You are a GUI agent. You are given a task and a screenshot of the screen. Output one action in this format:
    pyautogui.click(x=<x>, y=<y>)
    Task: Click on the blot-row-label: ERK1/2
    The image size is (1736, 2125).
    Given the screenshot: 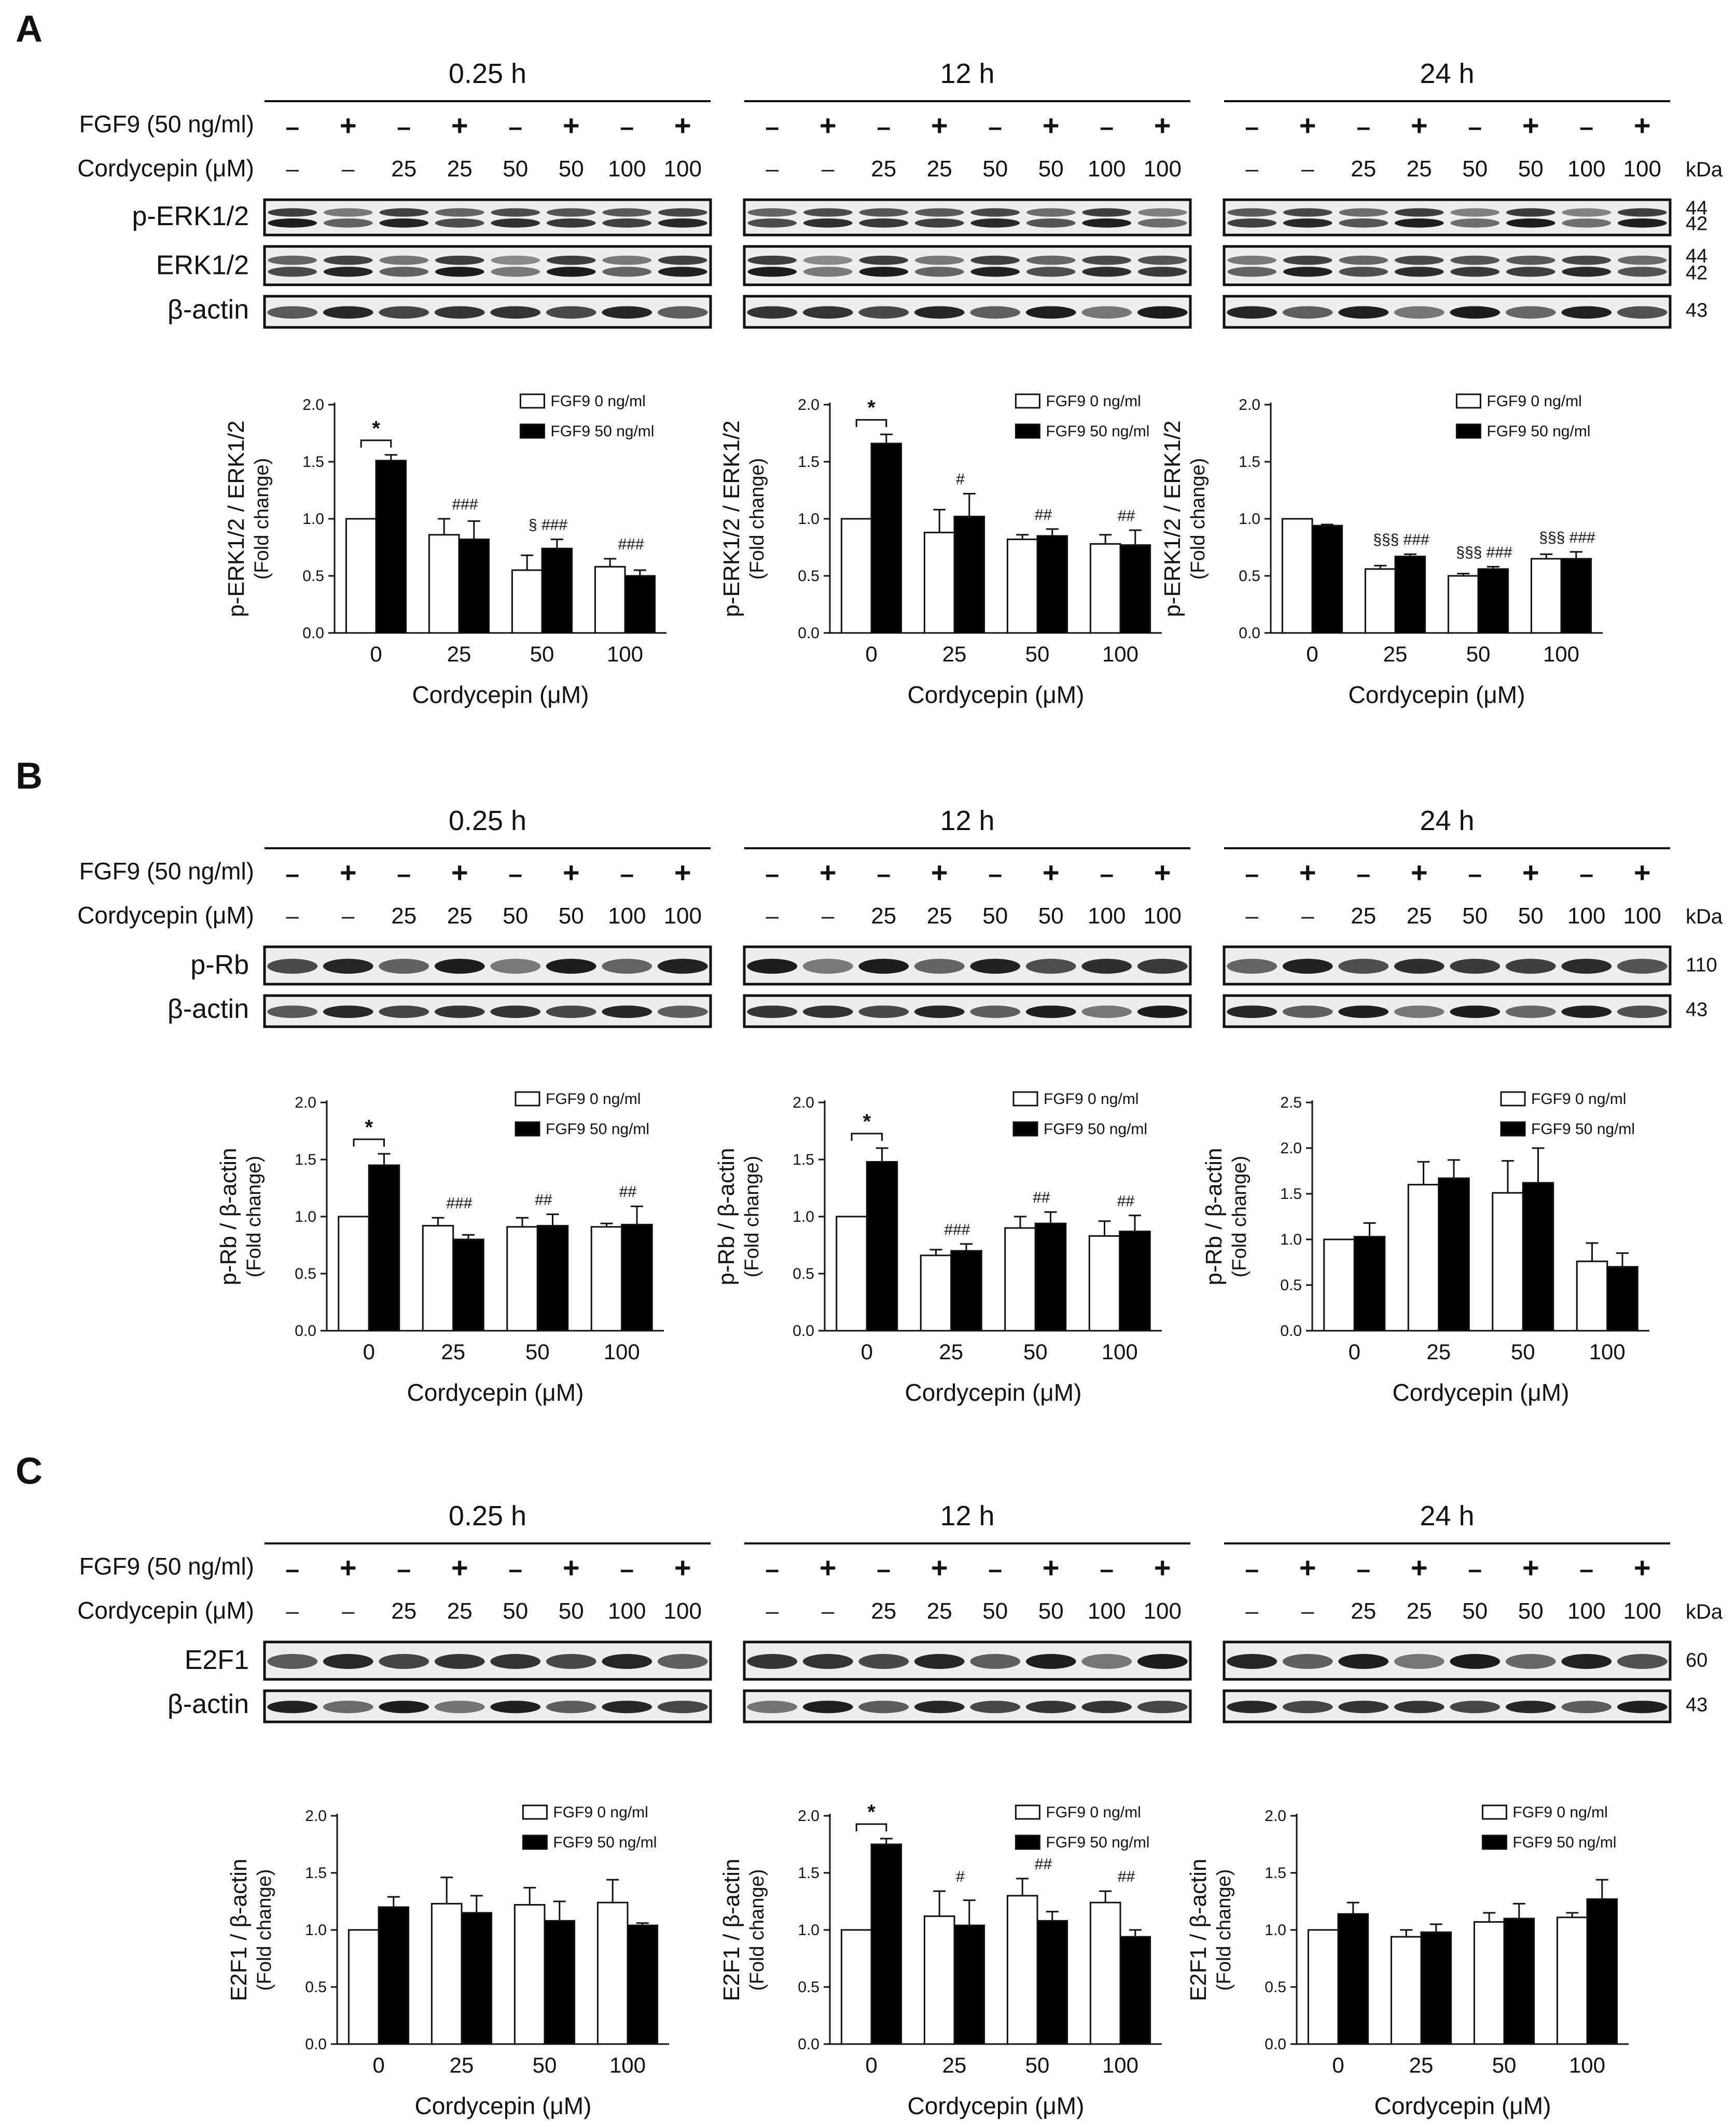 What is the action you would take?
    pyautogui.click(x=202, y=265)
    